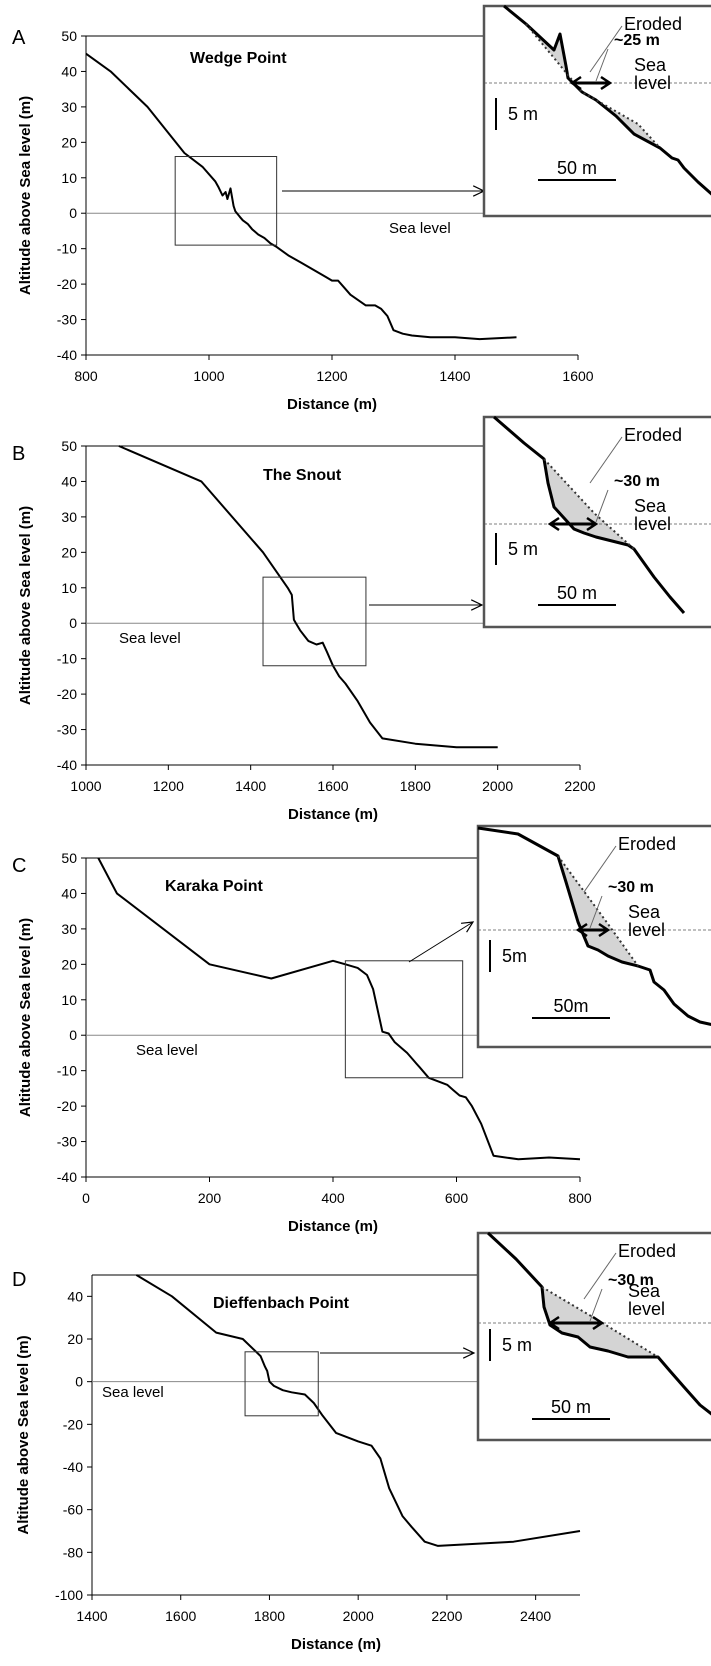 The image size is (711, 1666). I want to click on x-tick-label: 200, so click(210, 1198).